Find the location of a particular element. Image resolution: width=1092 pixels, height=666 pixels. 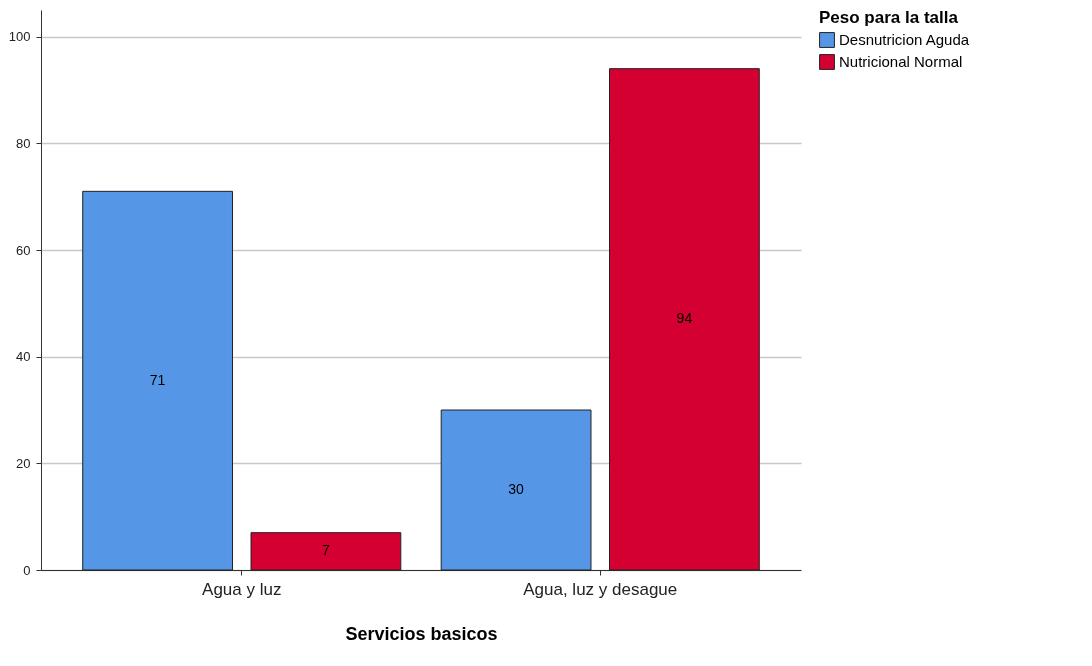

legend-label: Desnutricion Aguda is located at coordinates (904, 39).